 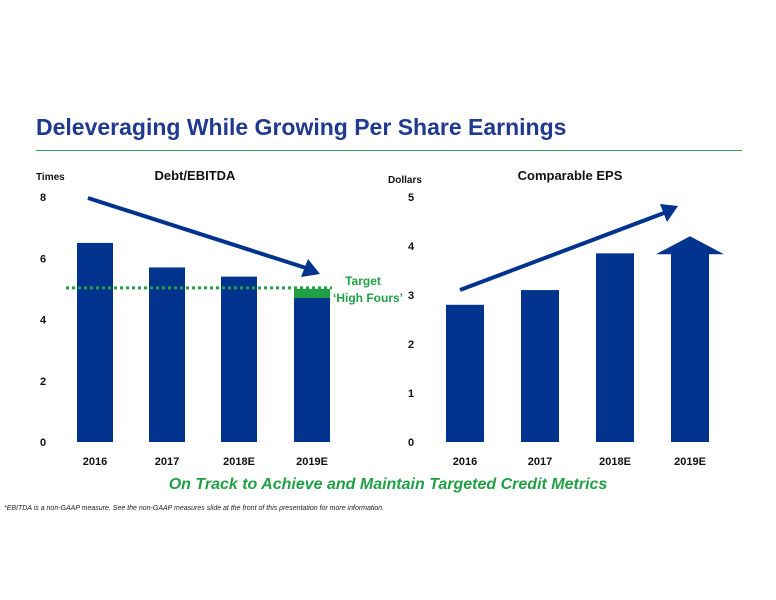 What do you see at coordinates (570, 175) in the screenshot?
I see `chart-title: Comparable EPS` at bounding box center [570, 175].